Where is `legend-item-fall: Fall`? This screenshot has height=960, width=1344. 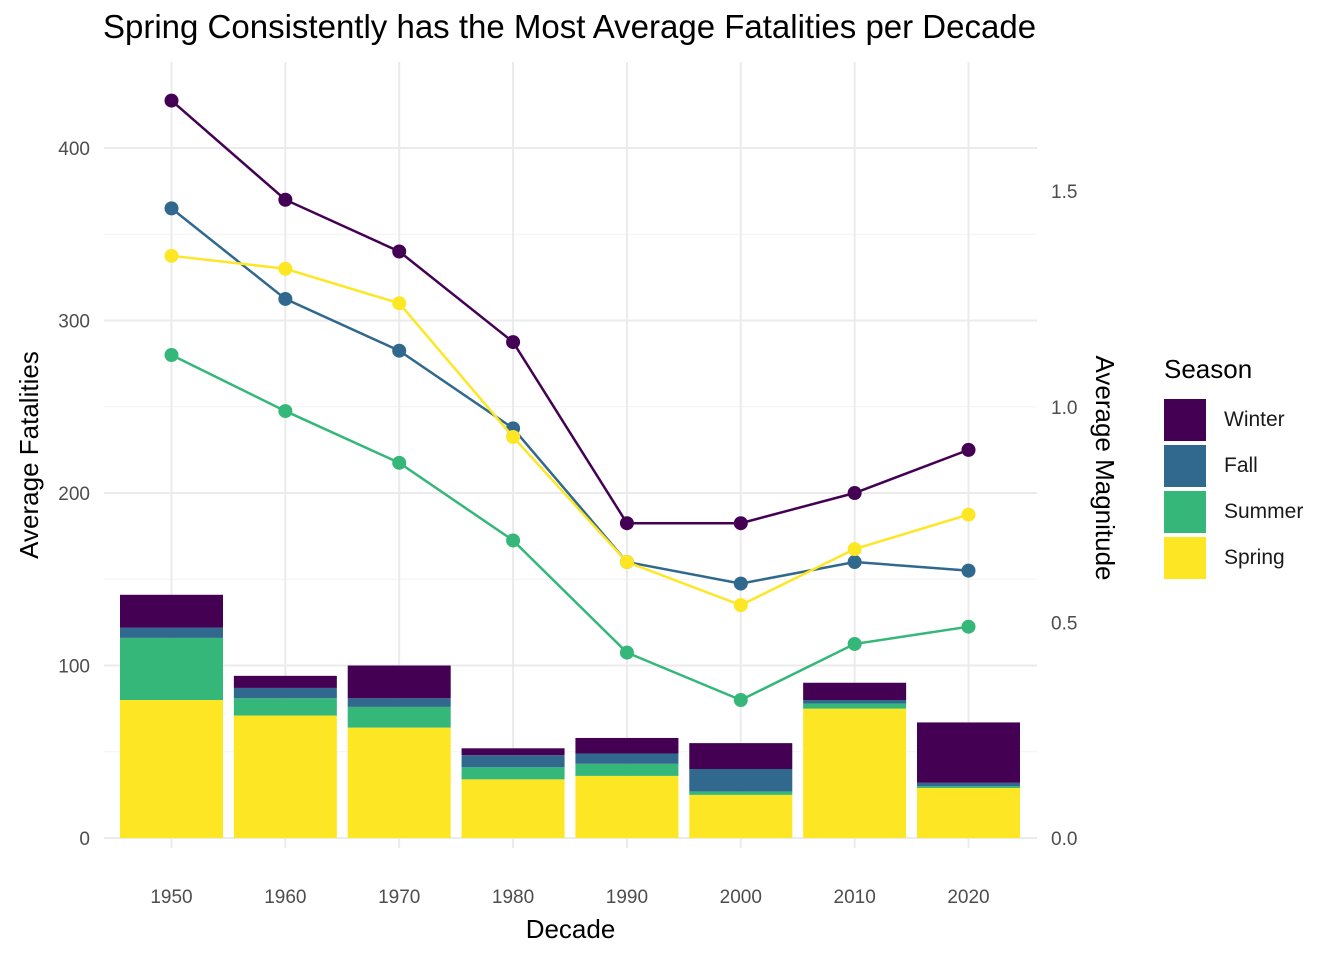 legend-item-fall: Fall is located at coordinates (1233, 466).